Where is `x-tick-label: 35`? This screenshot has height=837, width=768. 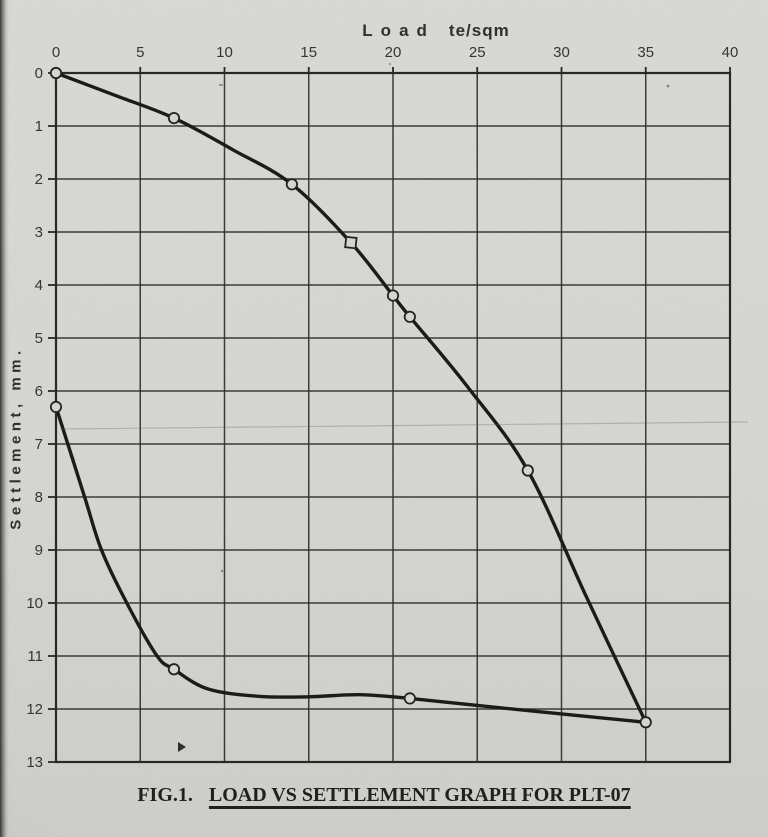 x-tick-label: 35 is located at coordinates (645, 52).